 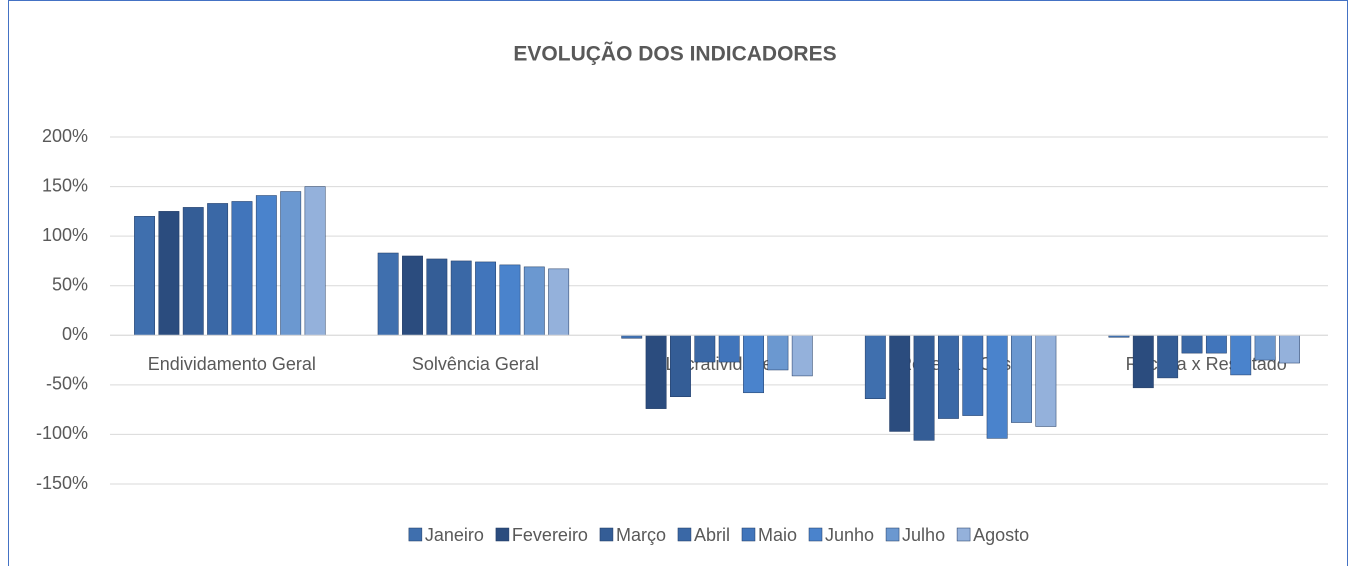 What do you see at coordinates (75, 334) in the screenshot?
I see `y-tick-label: 0%` at bounding box center [75, 334].